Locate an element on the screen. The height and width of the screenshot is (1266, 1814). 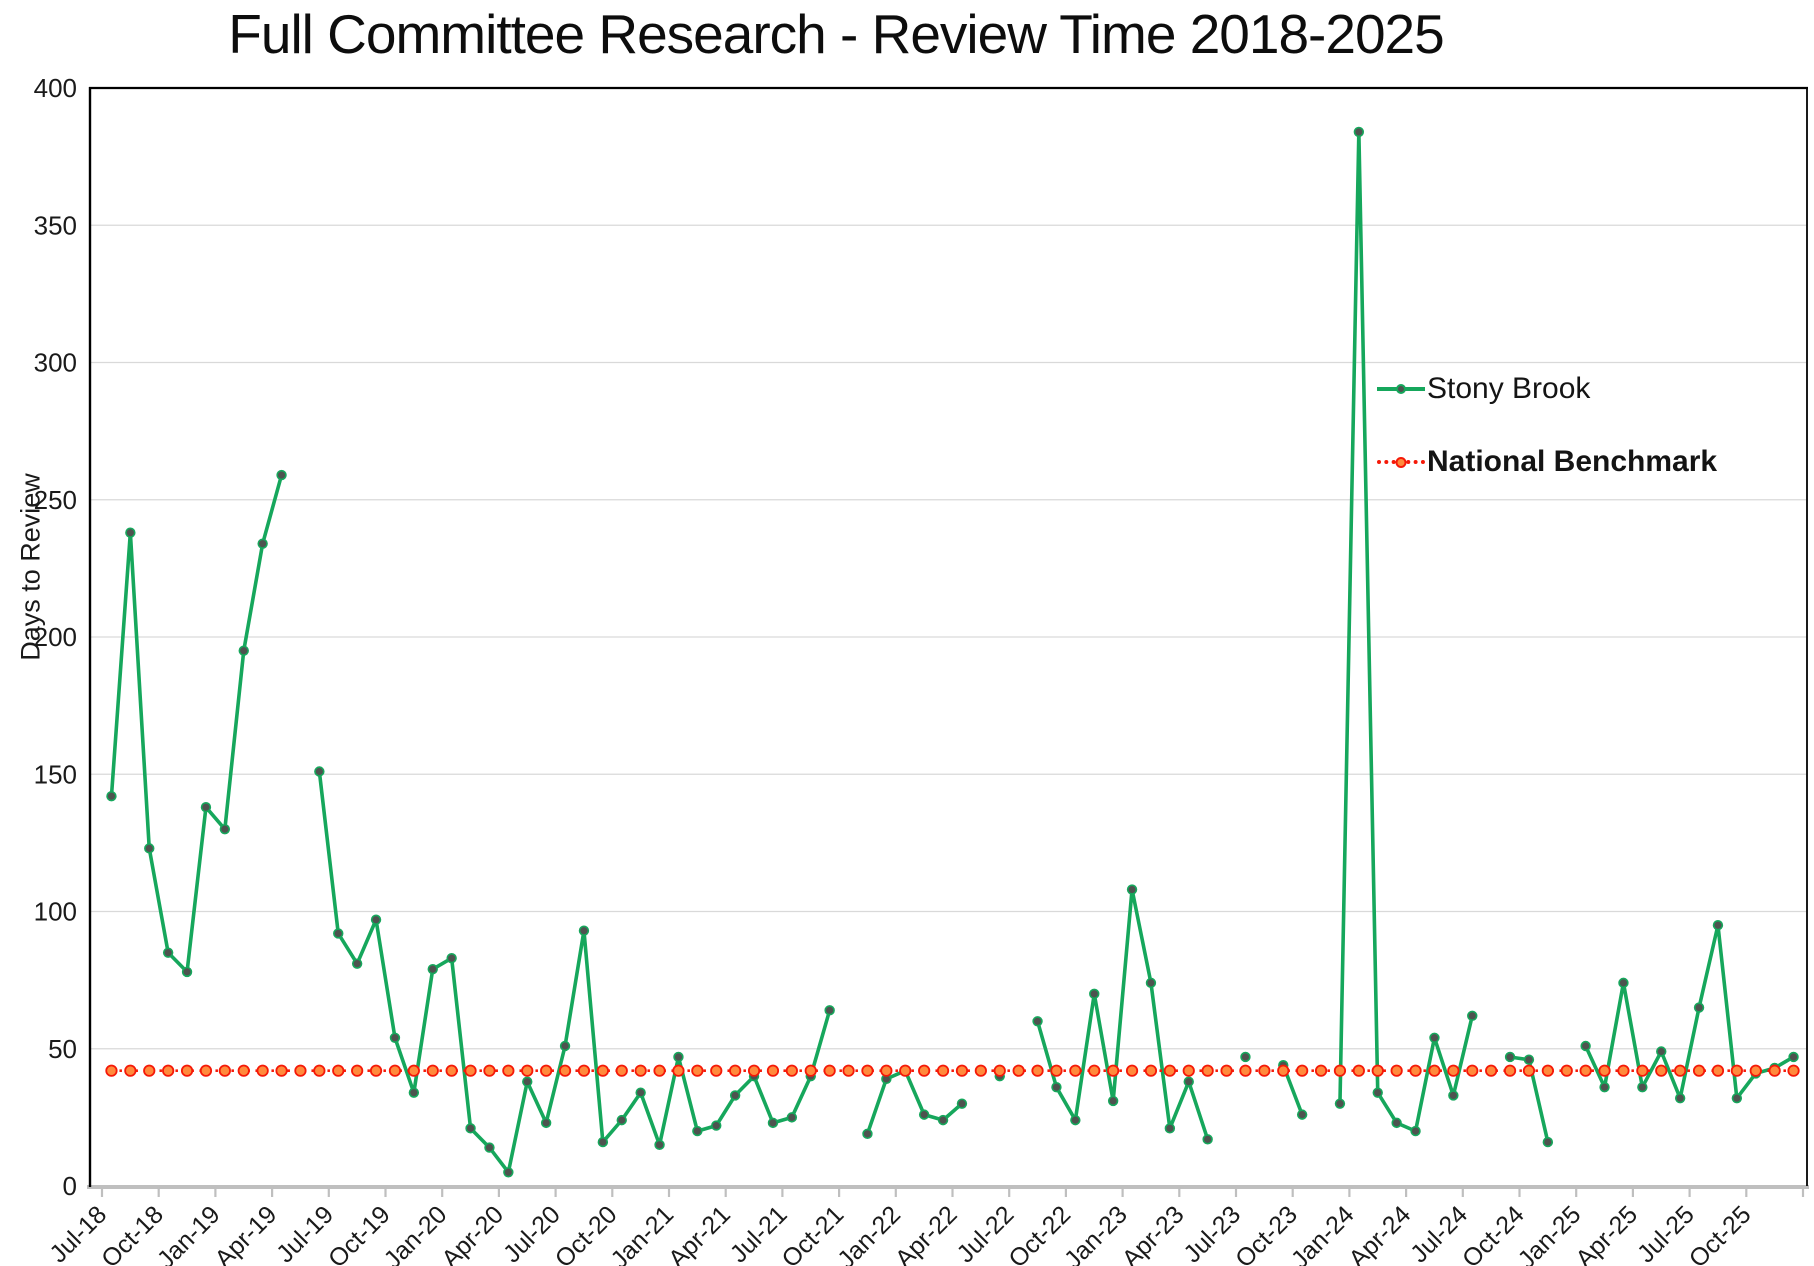
legend-label-stony-brook: Stony Brook is located at coordinates (1509, 388).